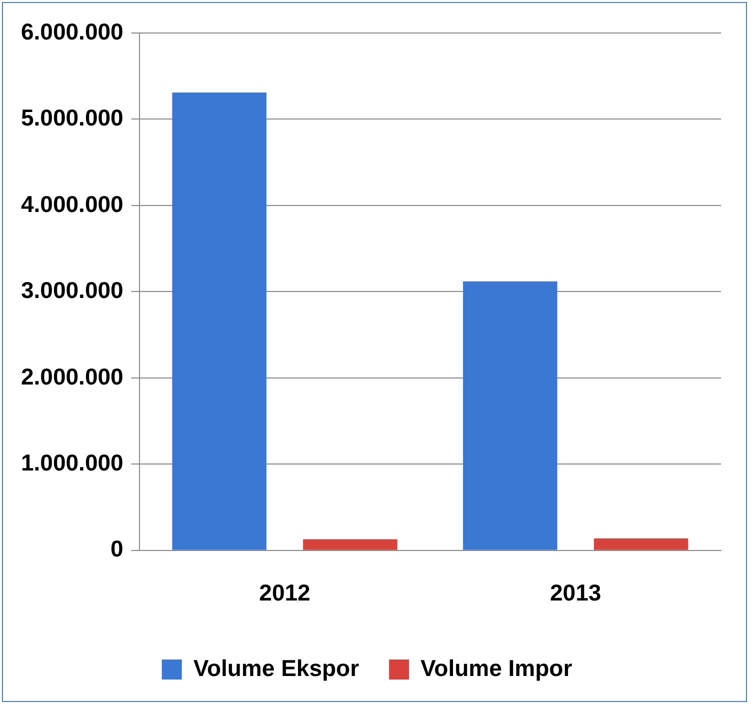 The image size is (751, 706). Describe the element at coordinates (72, 463) in the screenshot. I see `y-tick-label: 1.000.000` at that location.